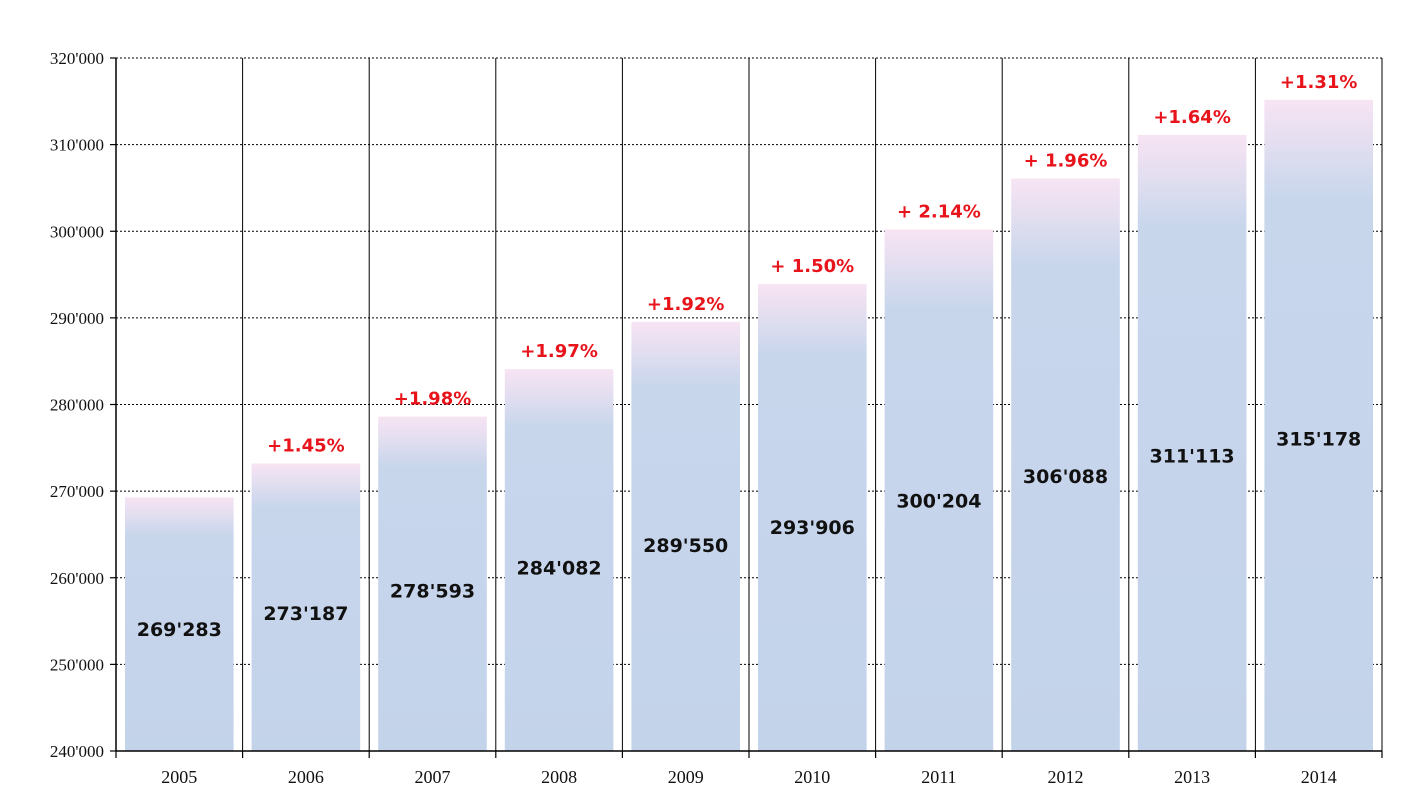  Describe the element at coordinates (179, 630) in the screenshot. I see `value-label: 269'283` at that location.